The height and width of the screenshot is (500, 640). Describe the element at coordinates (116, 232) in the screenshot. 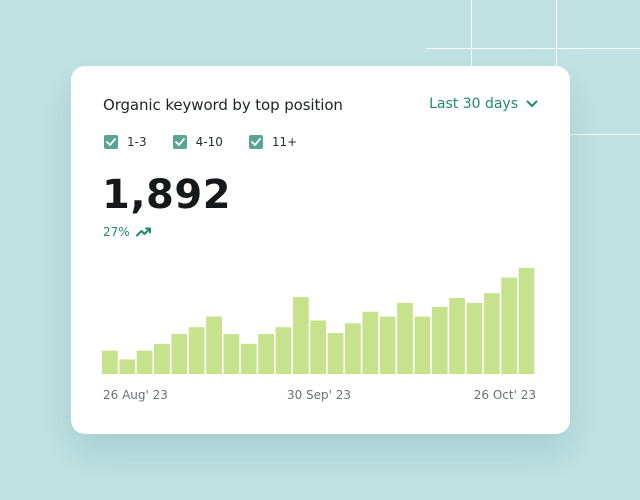

I see `trend-percent: 27%` at that location.